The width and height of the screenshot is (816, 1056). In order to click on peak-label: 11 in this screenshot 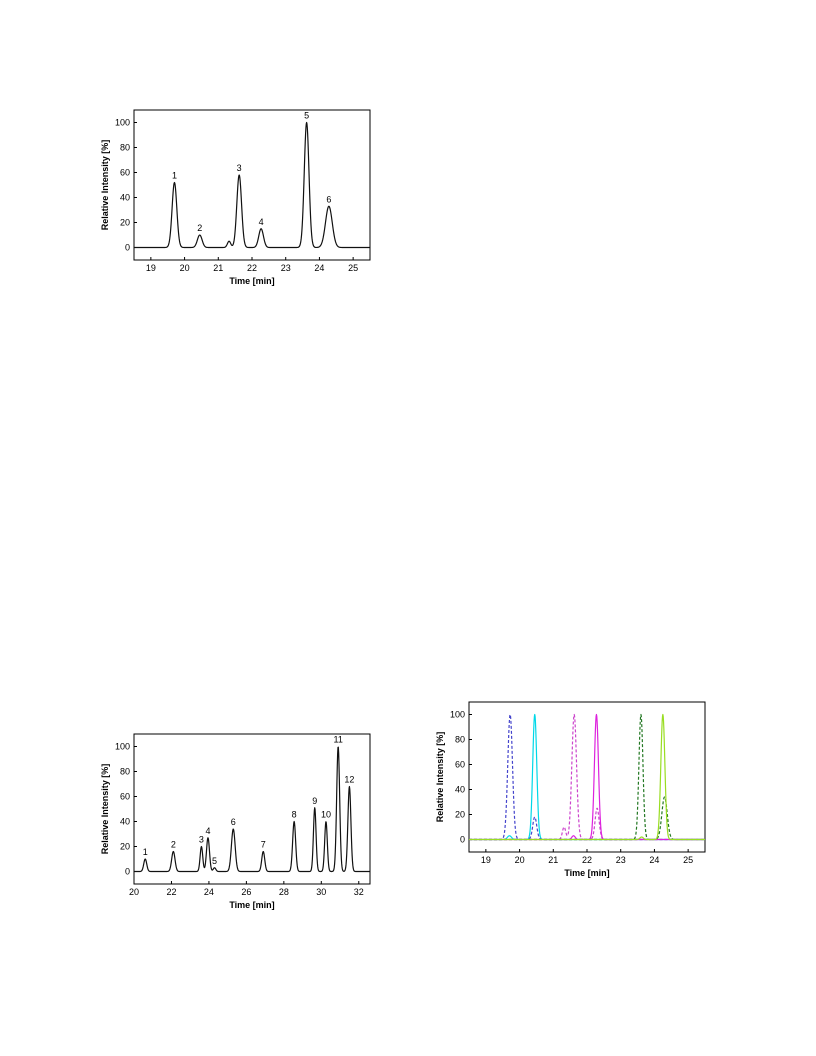, I will do `click(337, 740)`.